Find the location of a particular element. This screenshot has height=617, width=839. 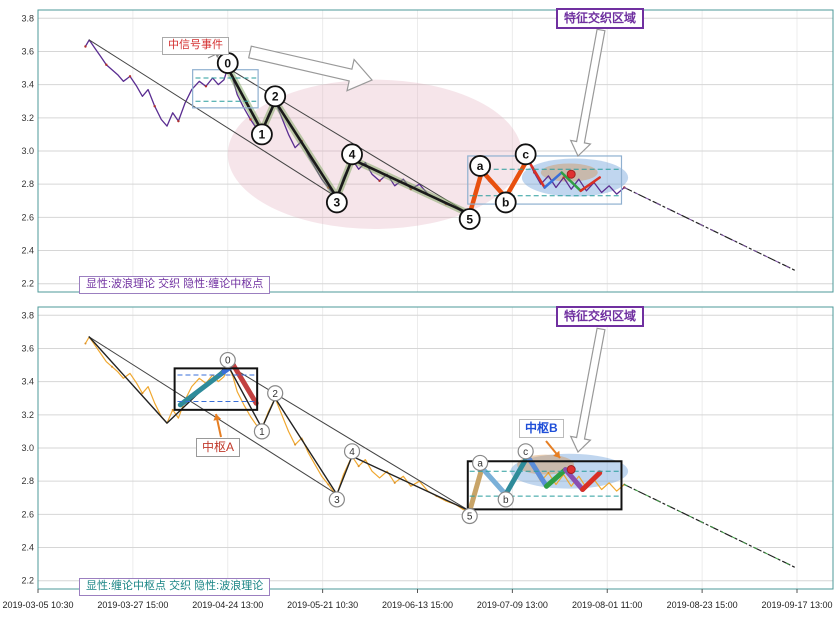

x-axis-label: 2019-08-01 11:00 is located at coordinates (607, 605).